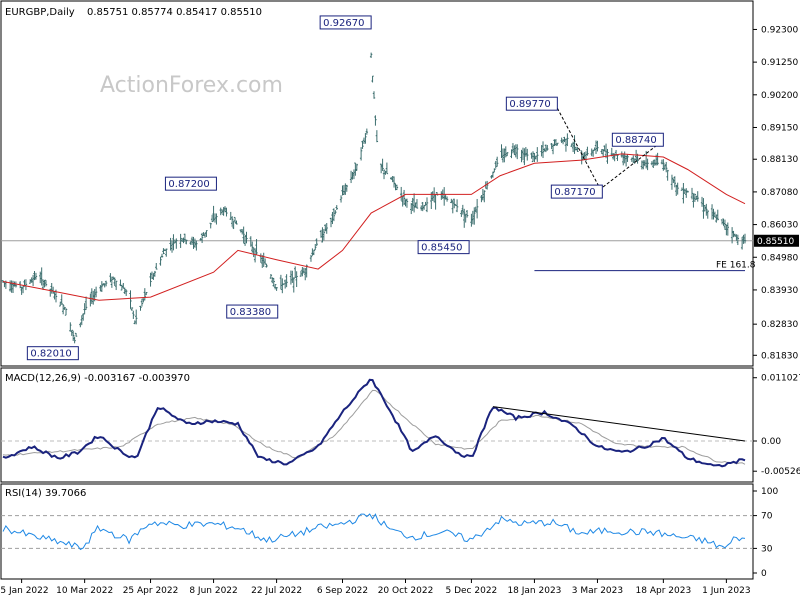 The height and width of the screenshot is (600, 800). Describe the element at coordinates (664, 591) in the screenshot. I see `x-axis-tick-label: 18 Apr 2023` at that location.